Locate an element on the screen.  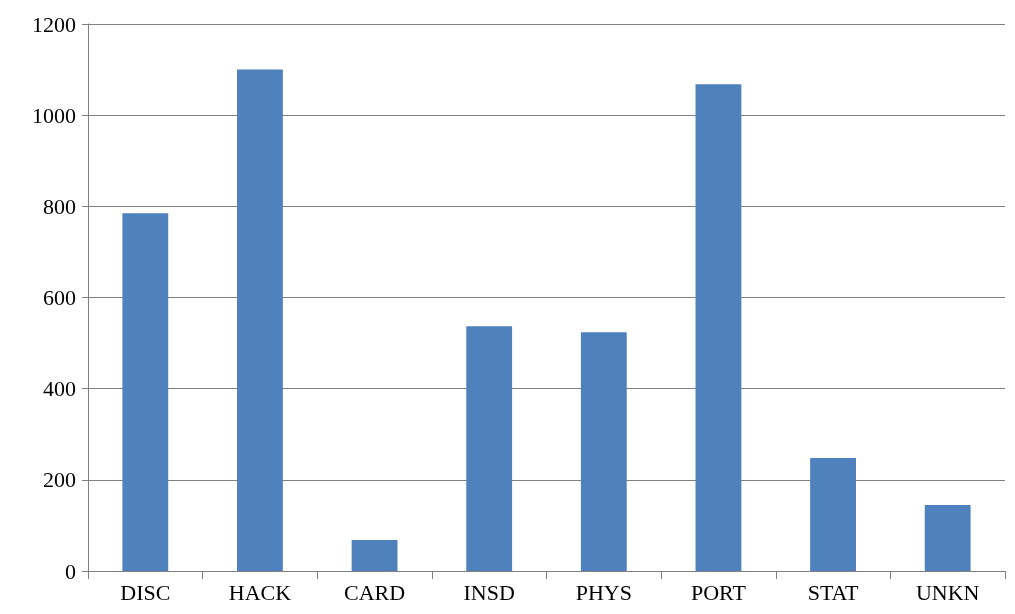
x-tick-label: UNKN is located at coordinates (947, 592).